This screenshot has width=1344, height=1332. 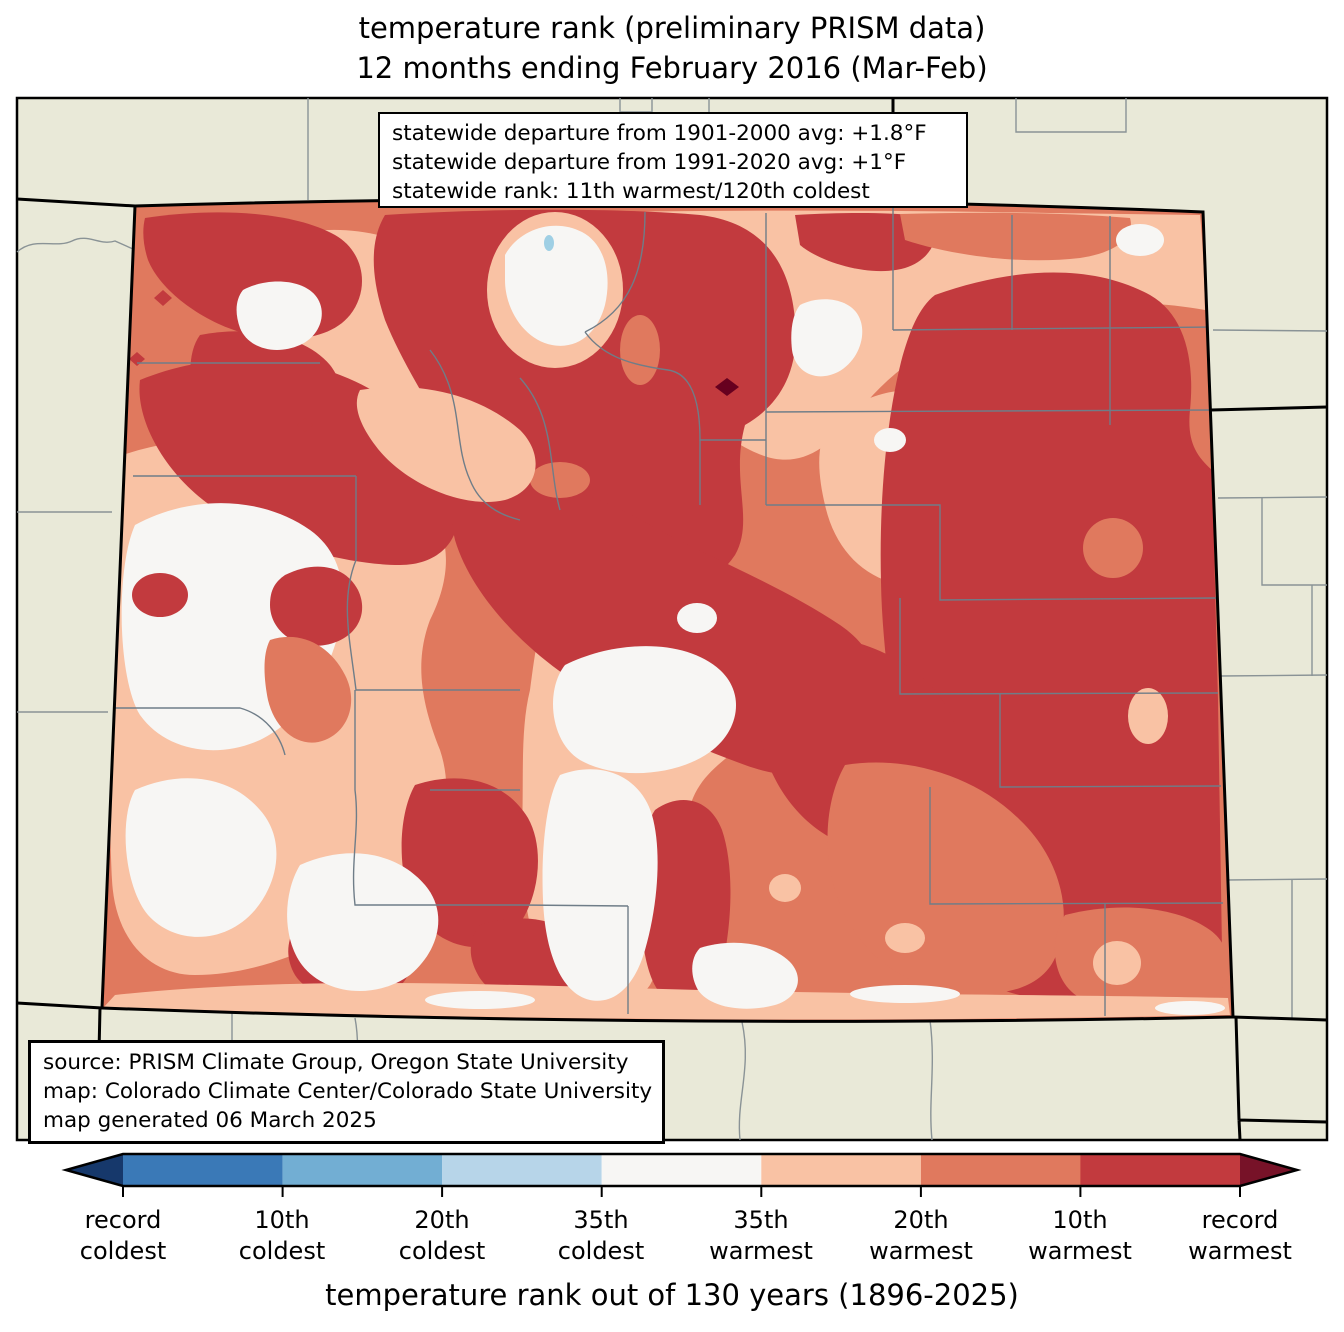 I want to click on colorbar-label-10th-coldest: 10th coldest, so click(x=282, y=1235).